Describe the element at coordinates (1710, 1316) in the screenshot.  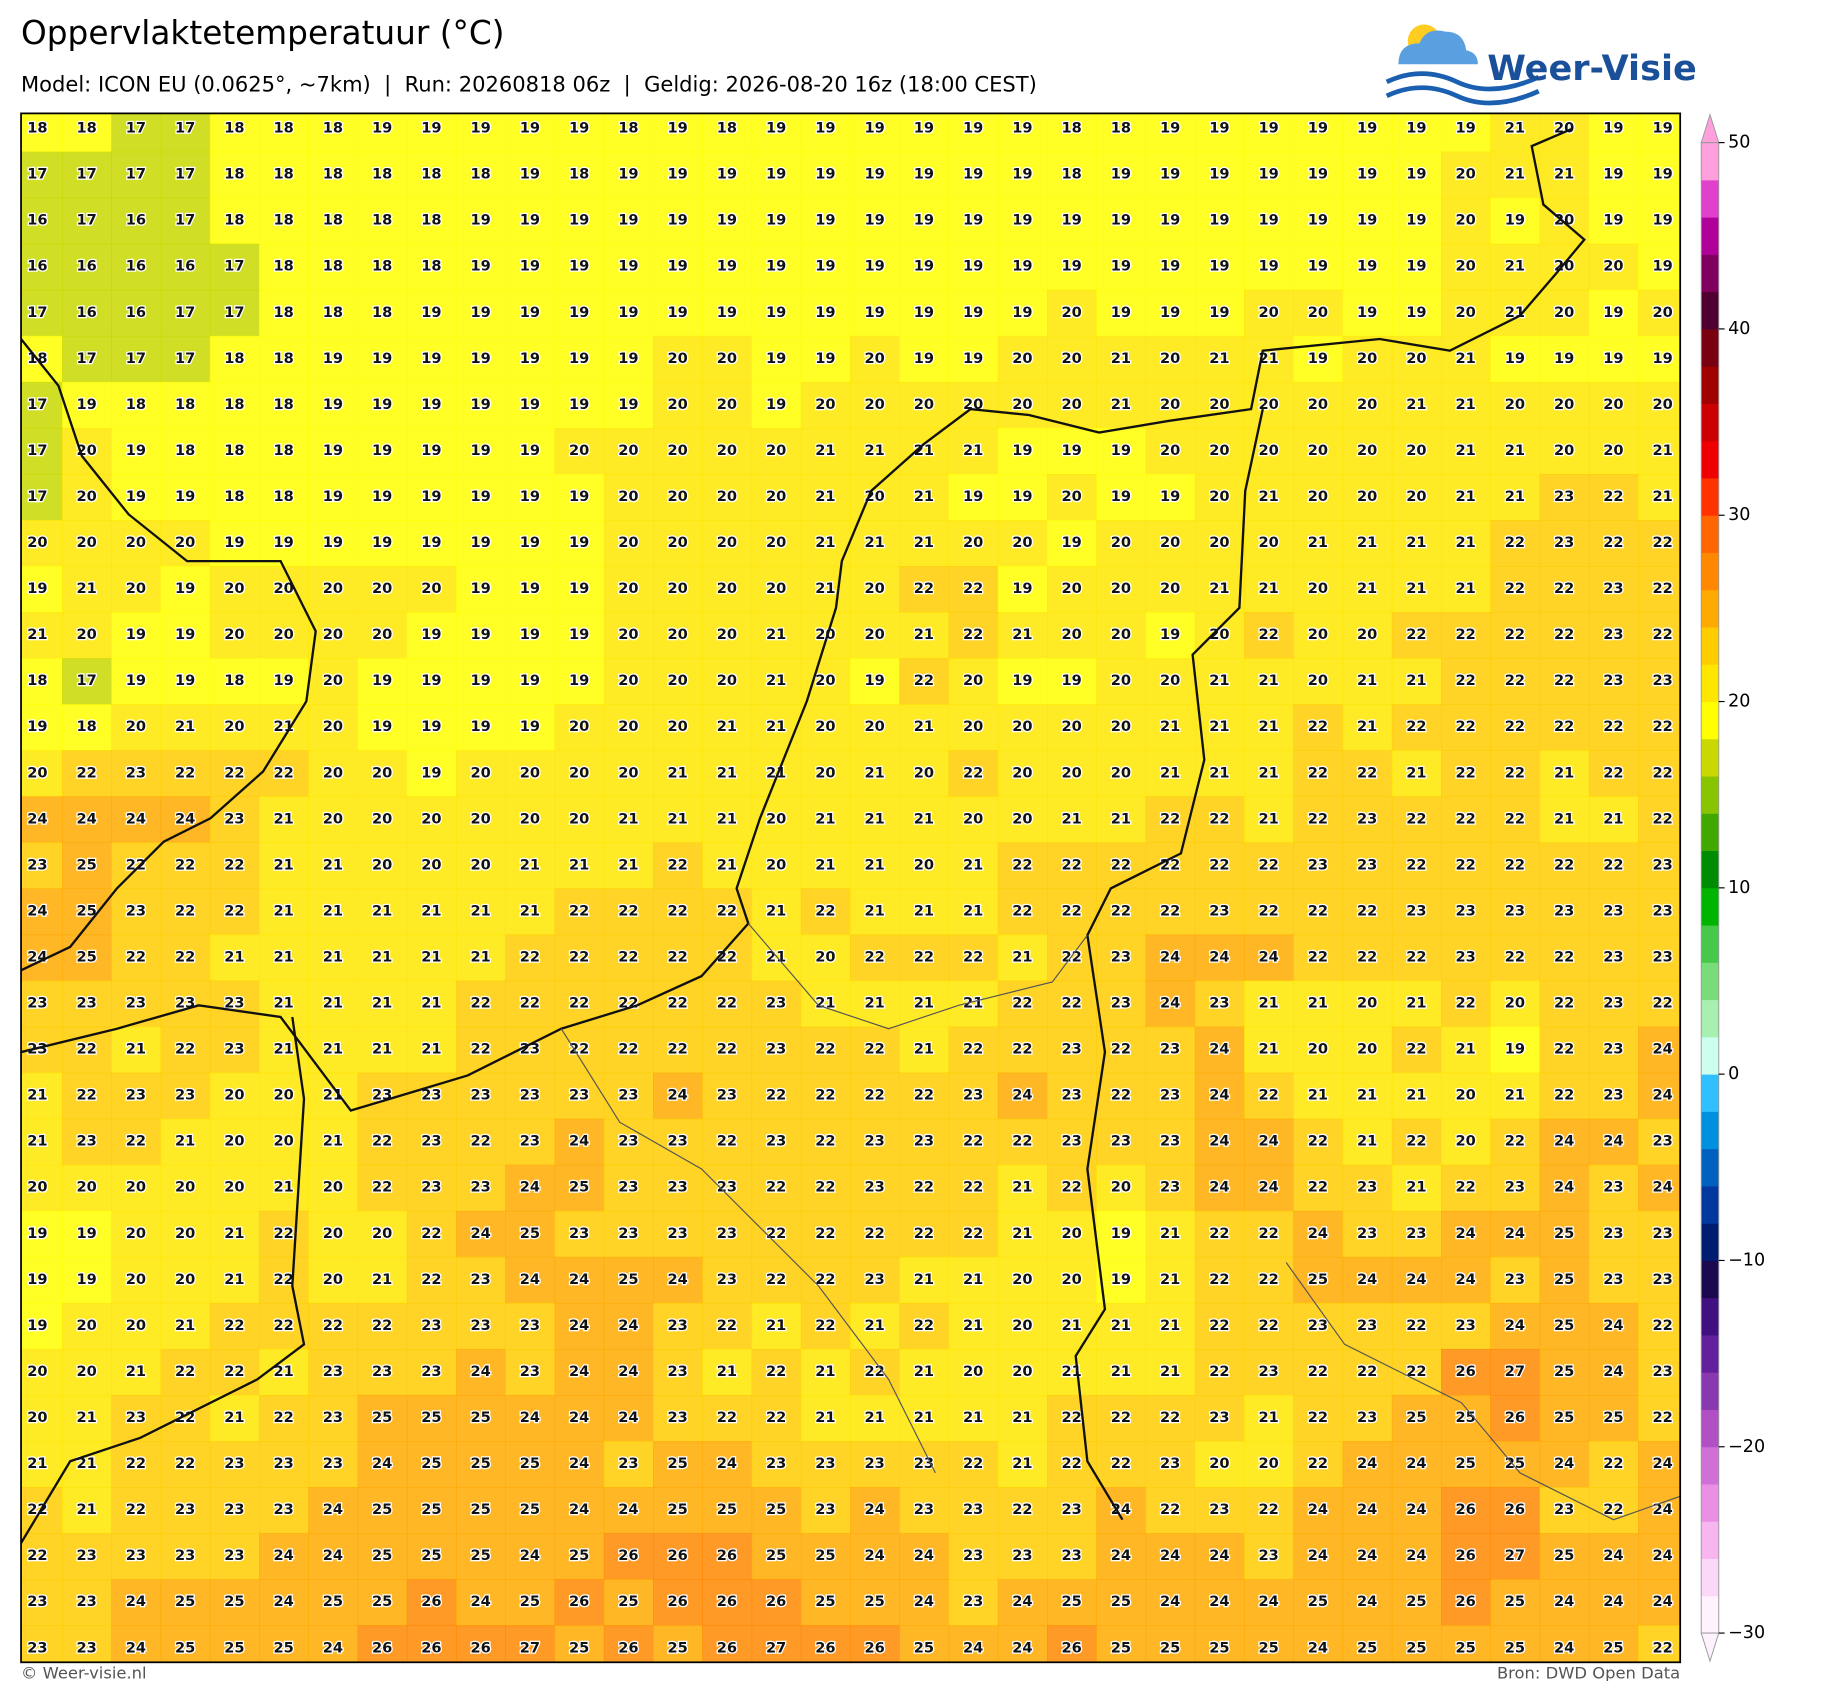
I see `colorbar-segment` at that location.